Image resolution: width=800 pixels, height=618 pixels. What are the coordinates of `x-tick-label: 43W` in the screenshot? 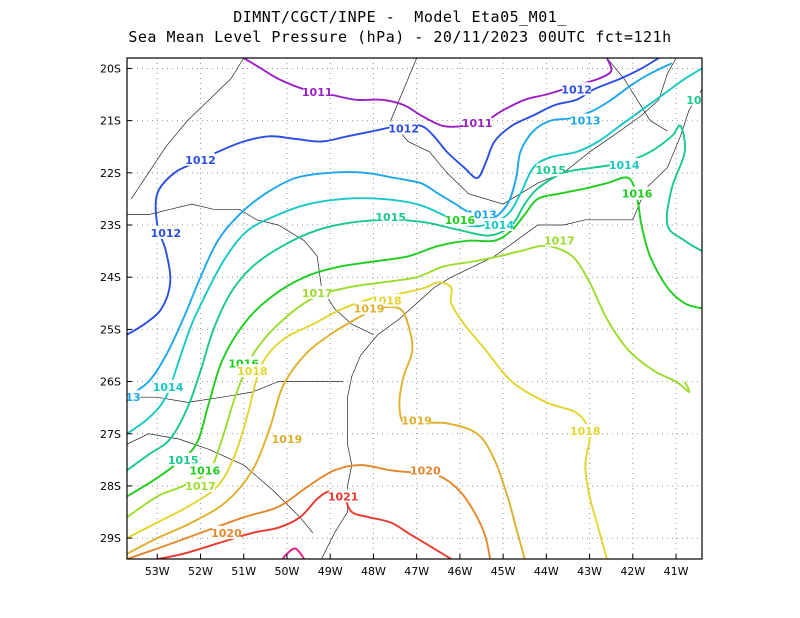 It's located at (589, 571).